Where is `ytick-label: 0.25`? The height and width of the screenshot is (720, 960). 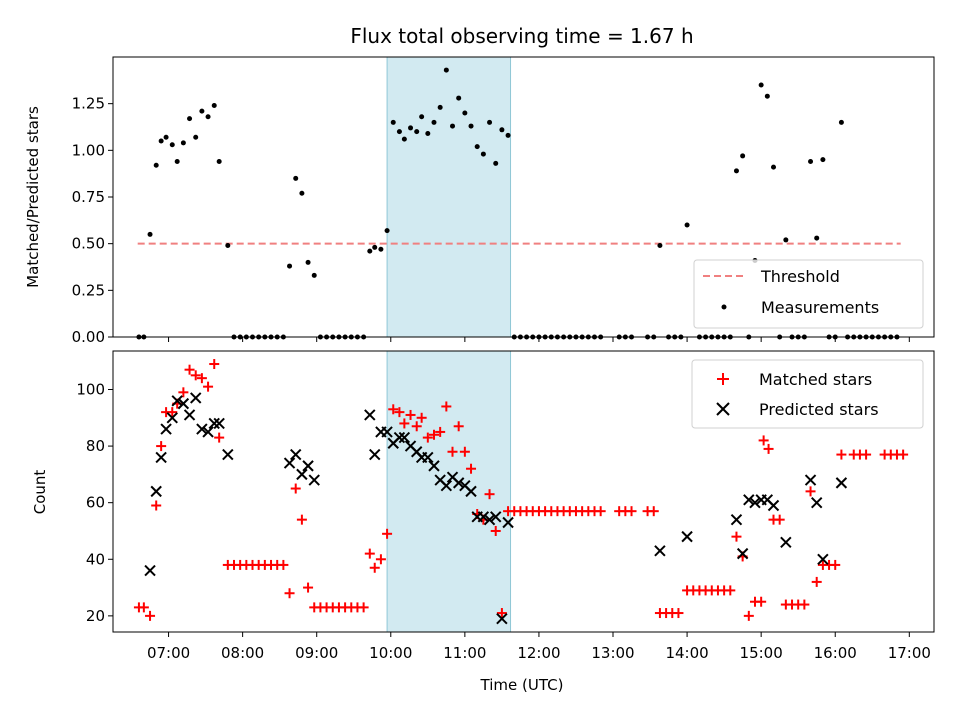 ytick-label: 0.25 is located at coordinates (88, 290).